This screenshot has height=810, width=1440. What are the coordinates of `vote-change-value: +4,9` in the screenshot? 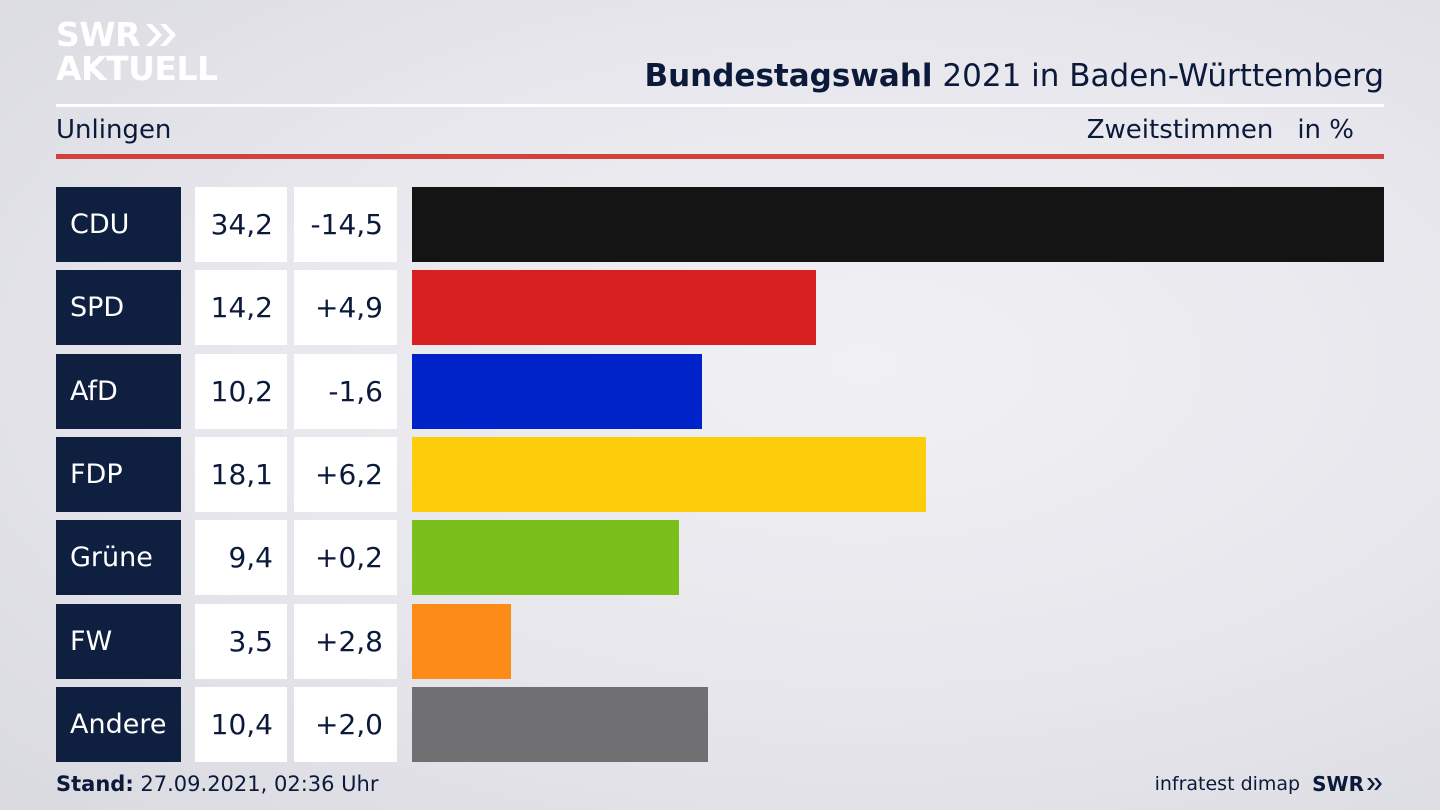 It's located at (345, 308).